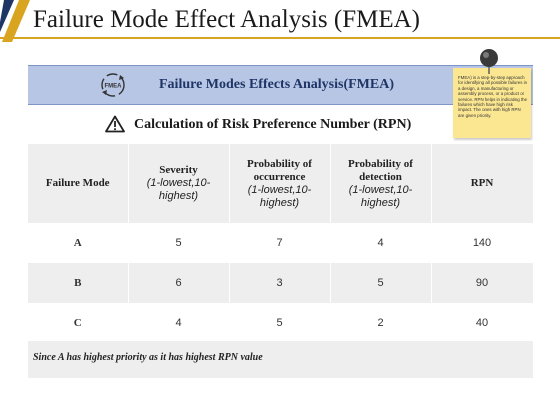  I want to click on header-failure-mode: Failure Mode, so click(78, 183).